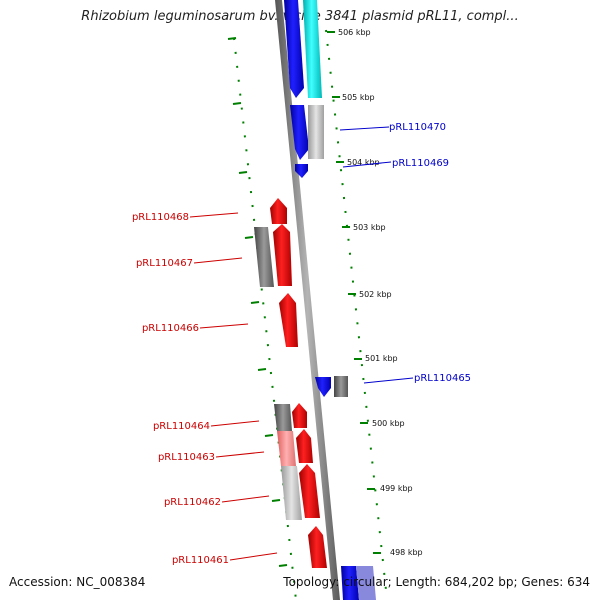 The image size is (600, 600). Describe the element at coordinates (366, 583) in the screenshot. I see `feature-reverse-bottom-light` at that location.